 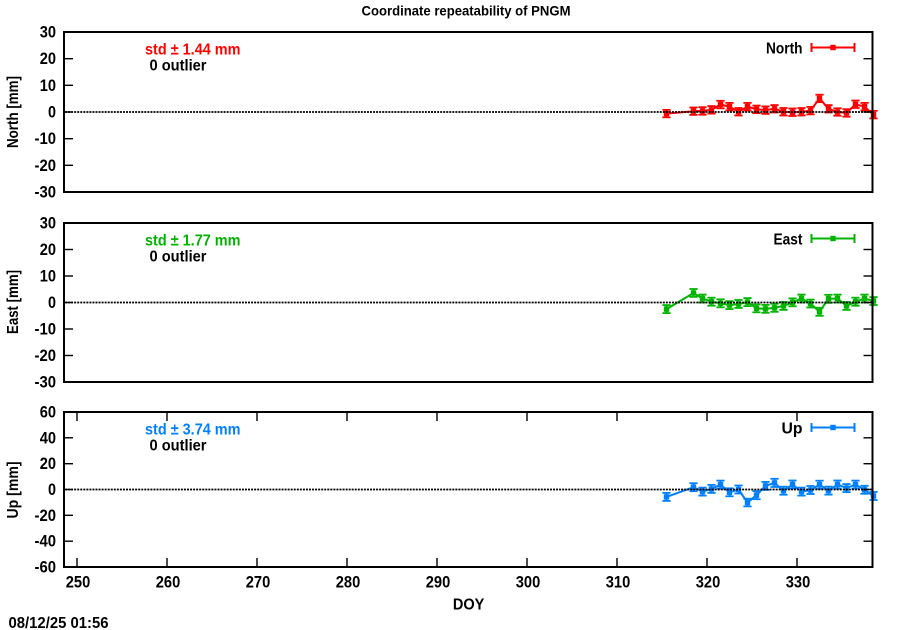 I want to click on svg-text: 60, so click(x=48, y=413).